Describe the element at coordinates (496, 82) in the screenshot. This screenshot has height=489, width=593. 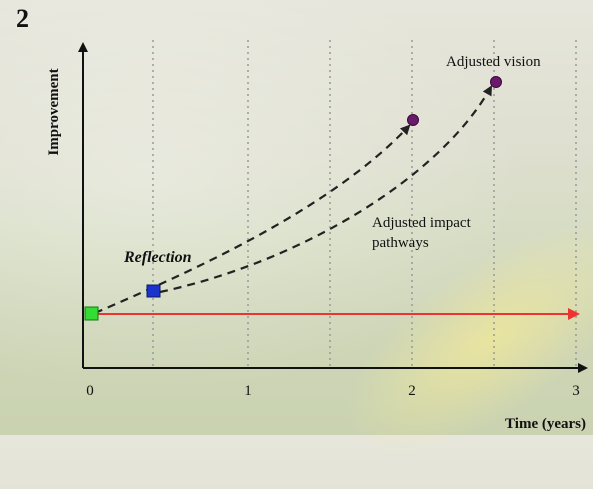
I see `vision-marker-far` at that location.